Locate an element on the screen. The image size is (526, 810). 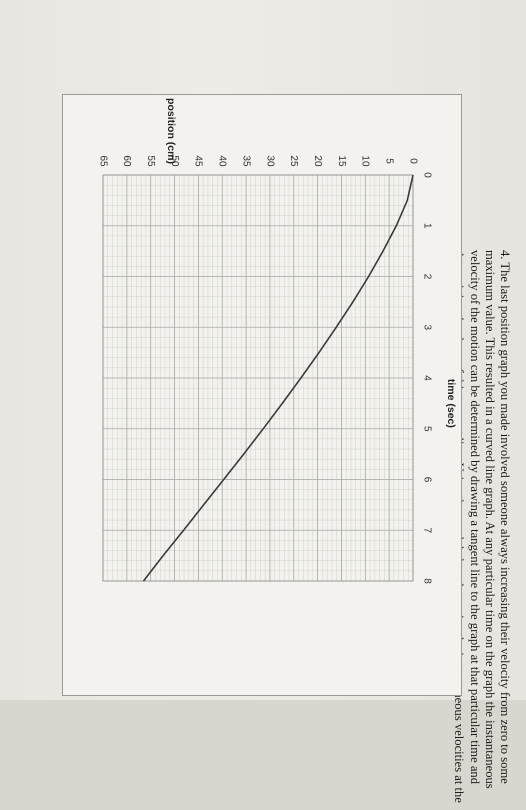
x-tick-label: 6 is located at coordinates (426, 480).